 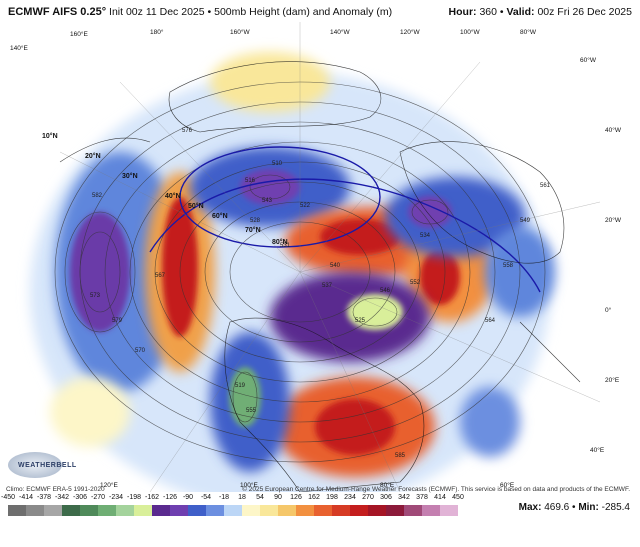 I want to click on max-value: 469.6, so click(x=557, y=507).